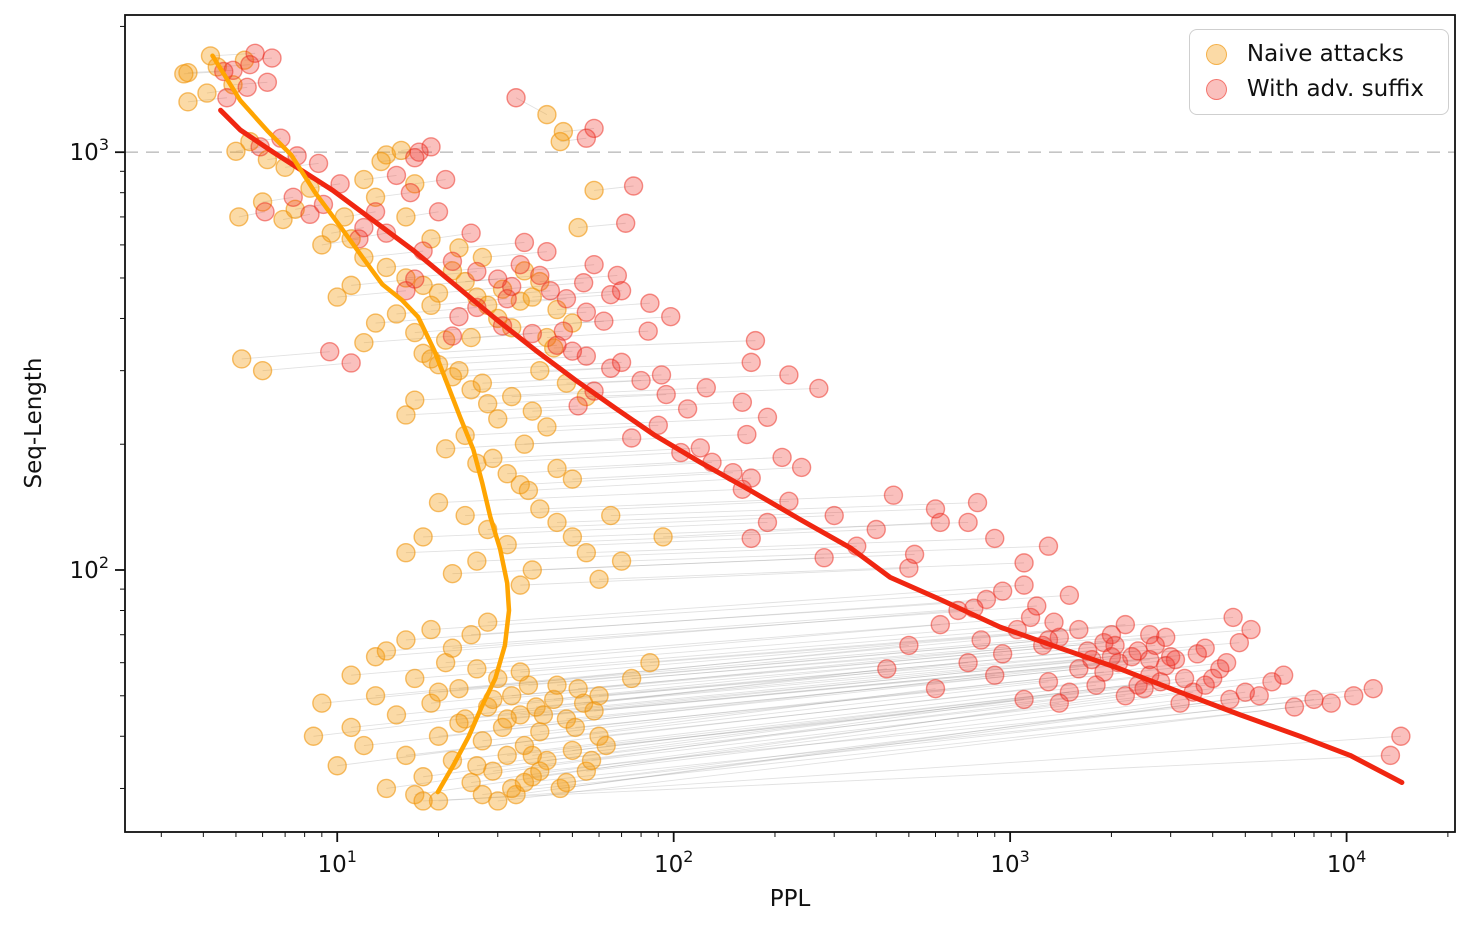  What do you see at coordinates (34, 423) in the screenshot?
I see `y-axis-title: Seq-Length` at bounding box center [34, 423].